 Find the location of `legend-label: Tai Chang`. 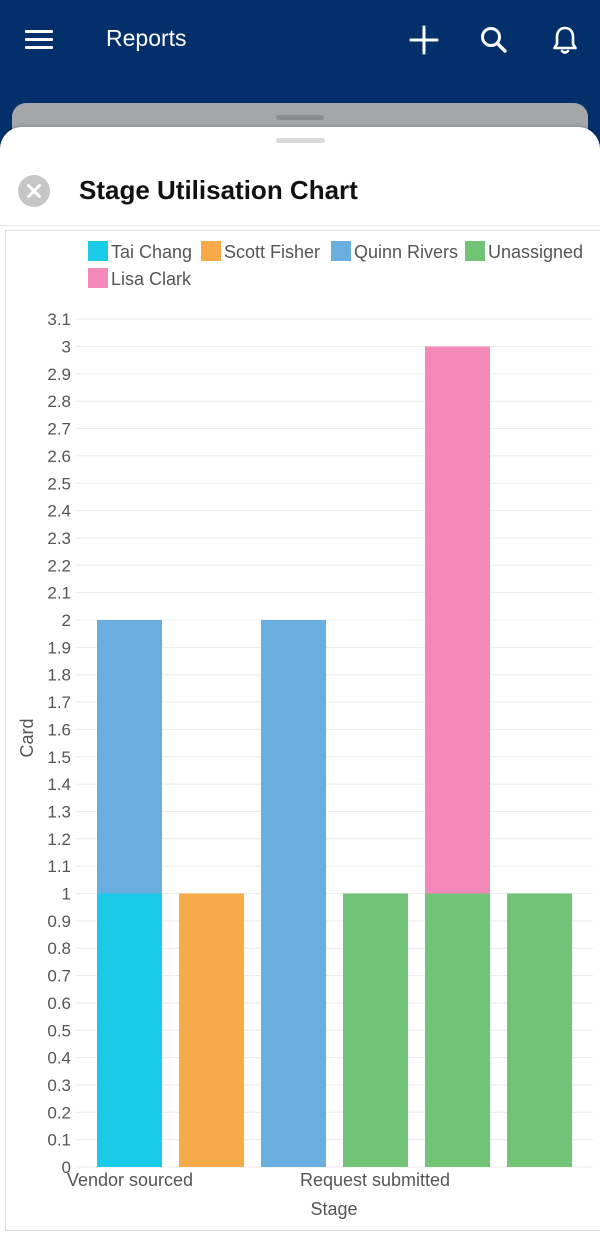

legend-label: Tai Chang is located at coordinates (152, 252).